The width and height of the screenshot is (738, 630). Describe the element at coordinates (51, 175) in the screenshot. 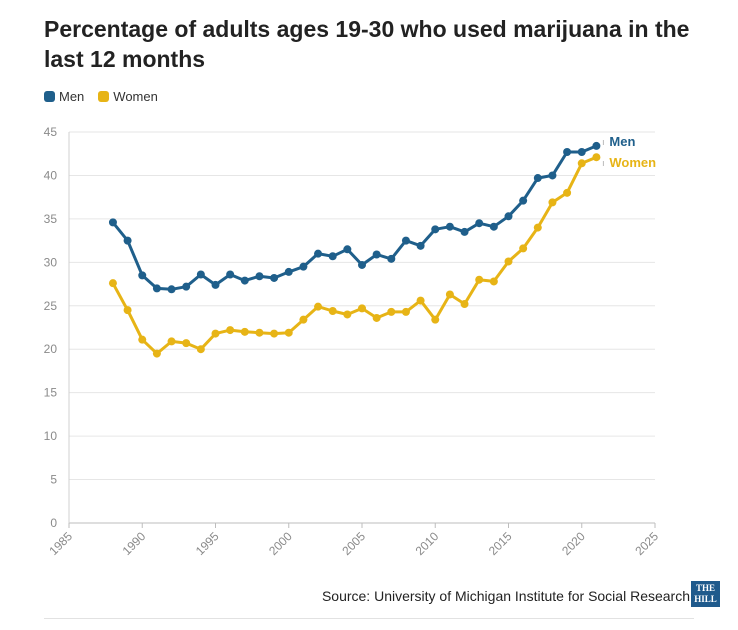

I see `y-tick-label: 40` at that location.